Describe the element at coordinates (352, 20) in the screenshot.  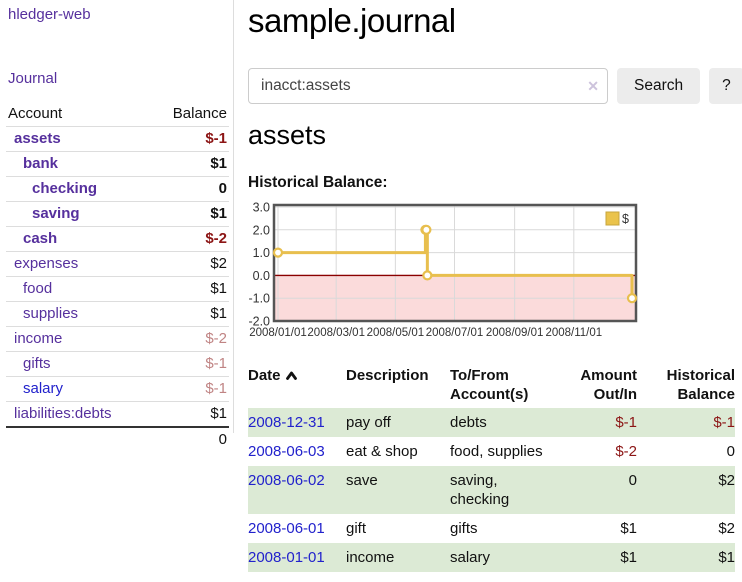
I see `page-title: sample.journal` at that location.